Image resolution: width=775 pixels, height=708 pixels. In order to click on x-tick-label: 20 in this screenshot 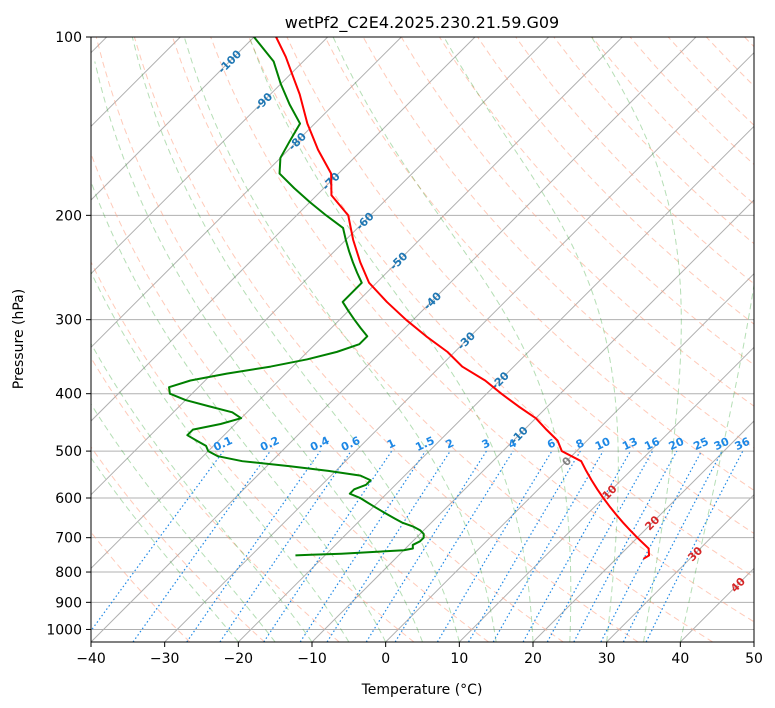, I will do `click(533, 659)`.